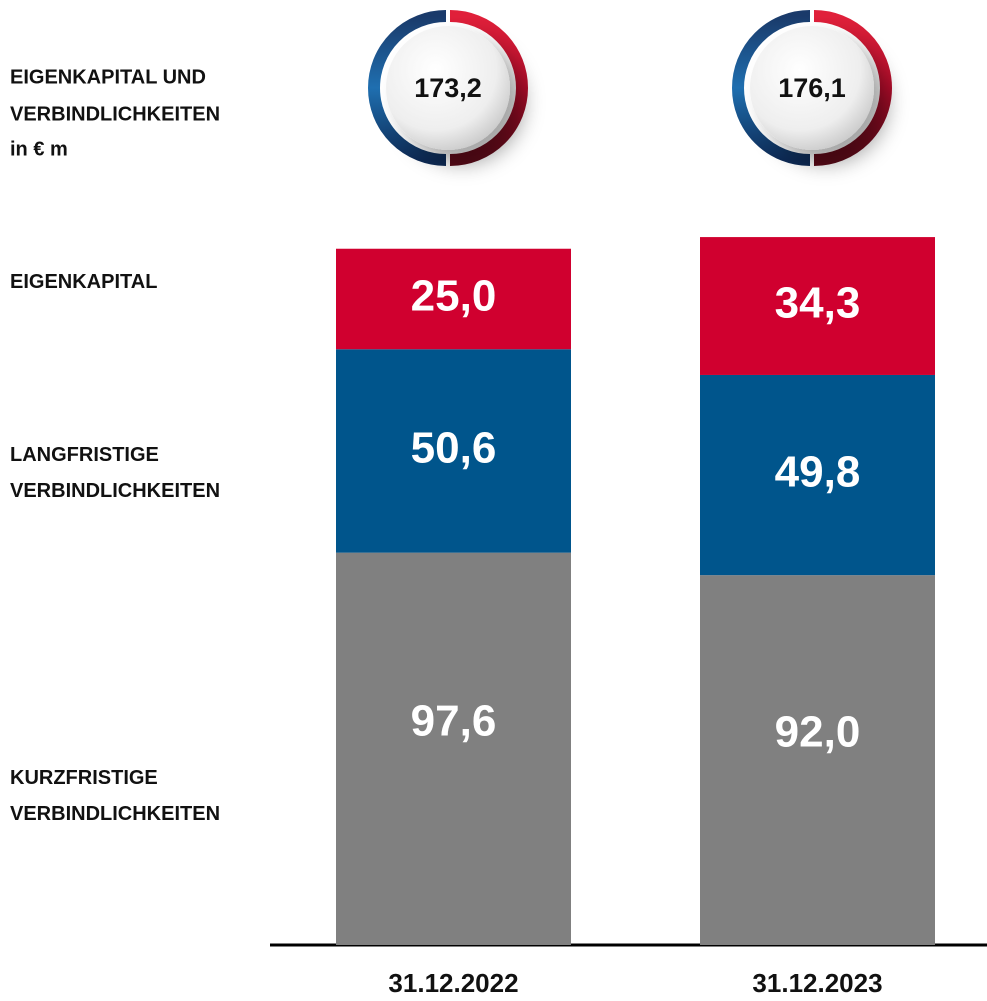 This screenshot has height=1001, width=987. I want to click on x-tick-label: 31.12.2022, so click(453, 983).